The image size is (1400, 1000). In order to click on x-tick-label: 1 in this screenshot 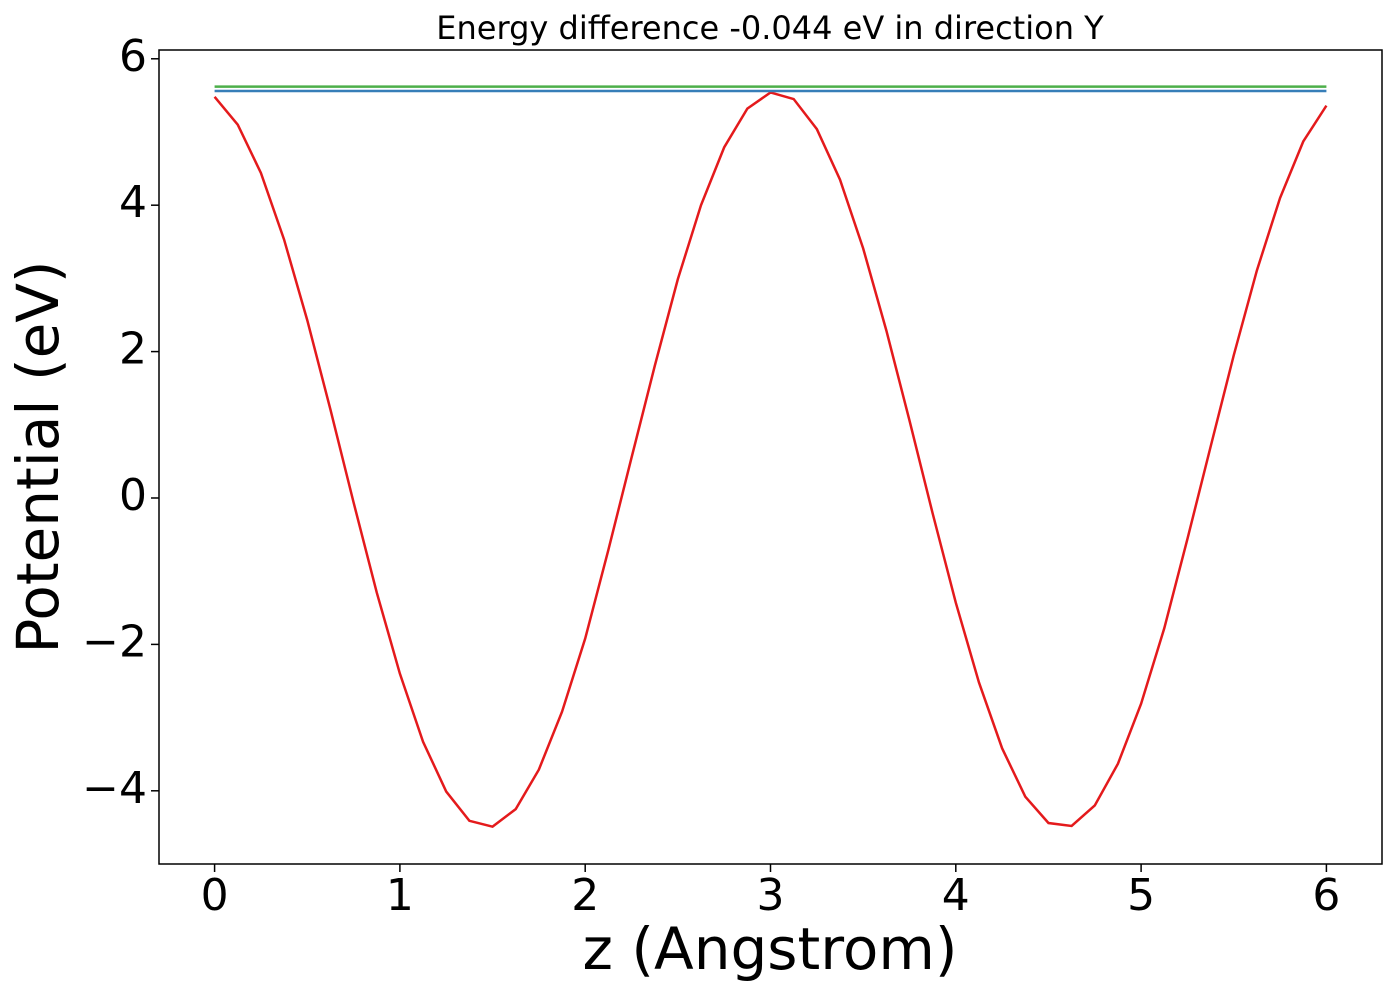, I will do `click(400, 895)`.